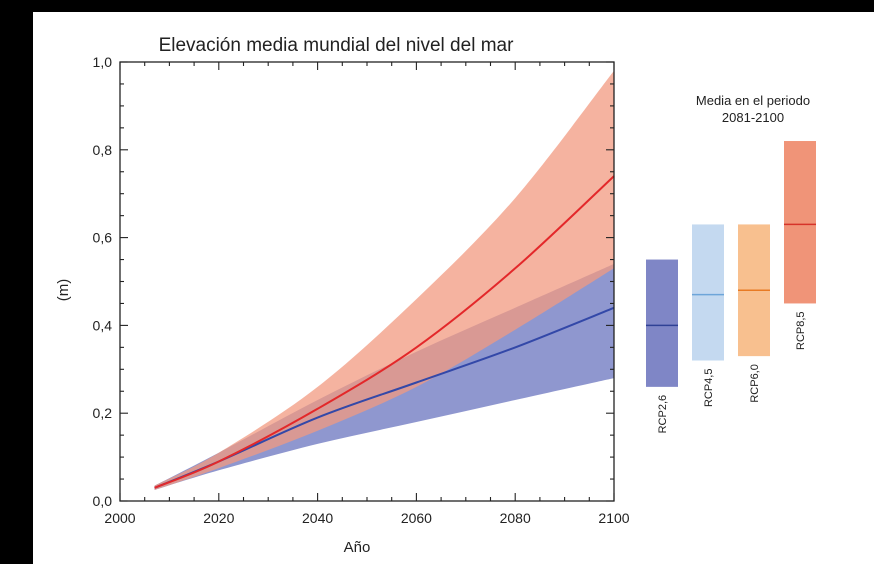 This screenshot has width=874, height=564. What do you see at coordinates (515, 518) in the screenshot?
I see `x-tick-label: 2080` at bounding box center [515, 518].